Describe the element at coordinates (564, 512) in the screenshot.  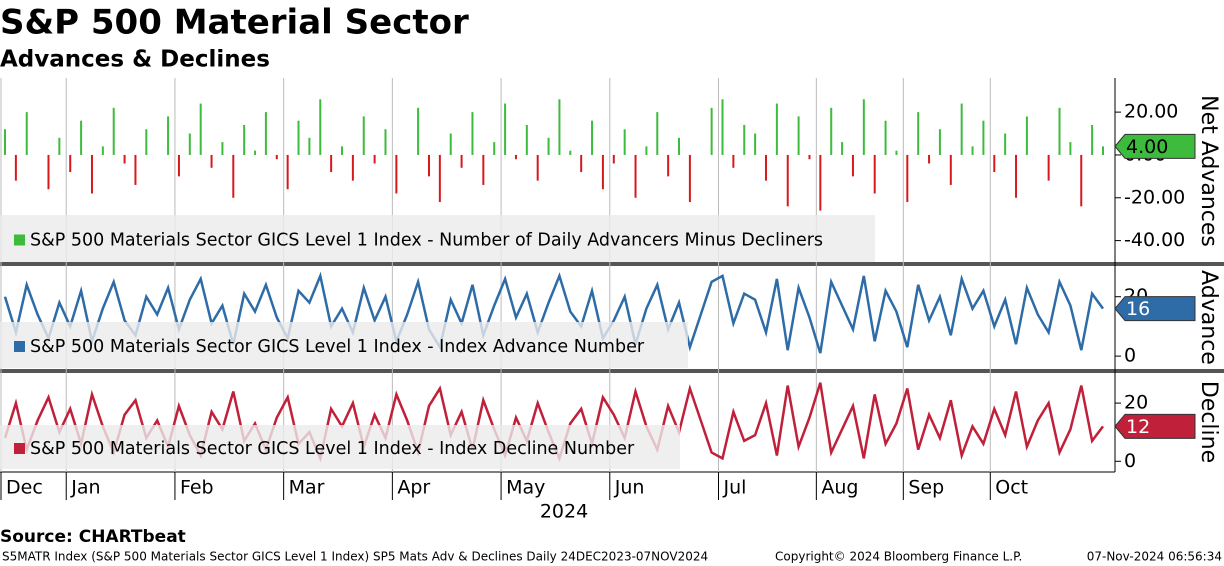
I see `x-year-label: 2024` at that location.